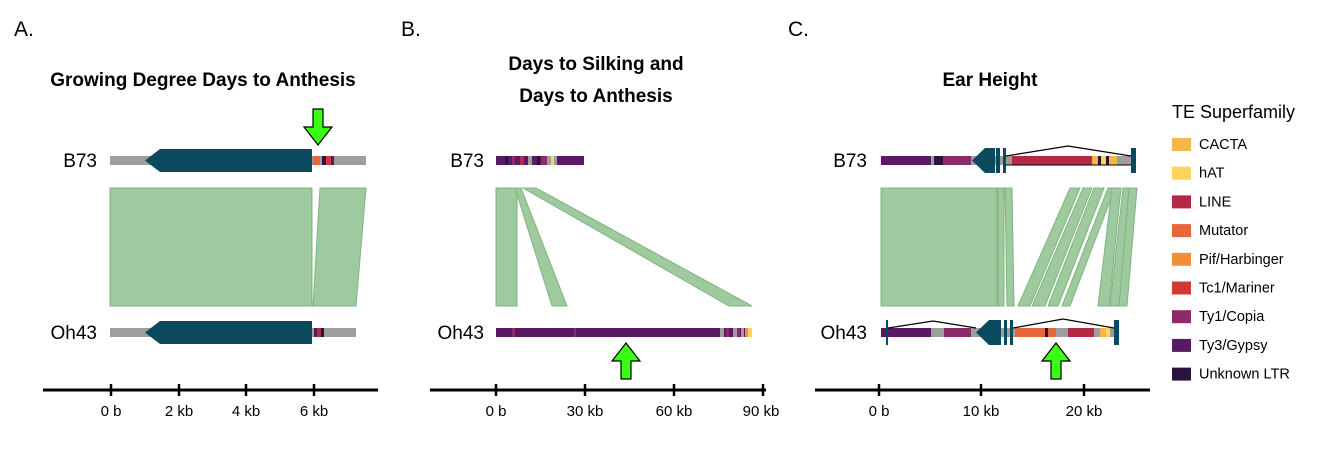  I want to click on panel-c-letter: C., so click(798, 29).